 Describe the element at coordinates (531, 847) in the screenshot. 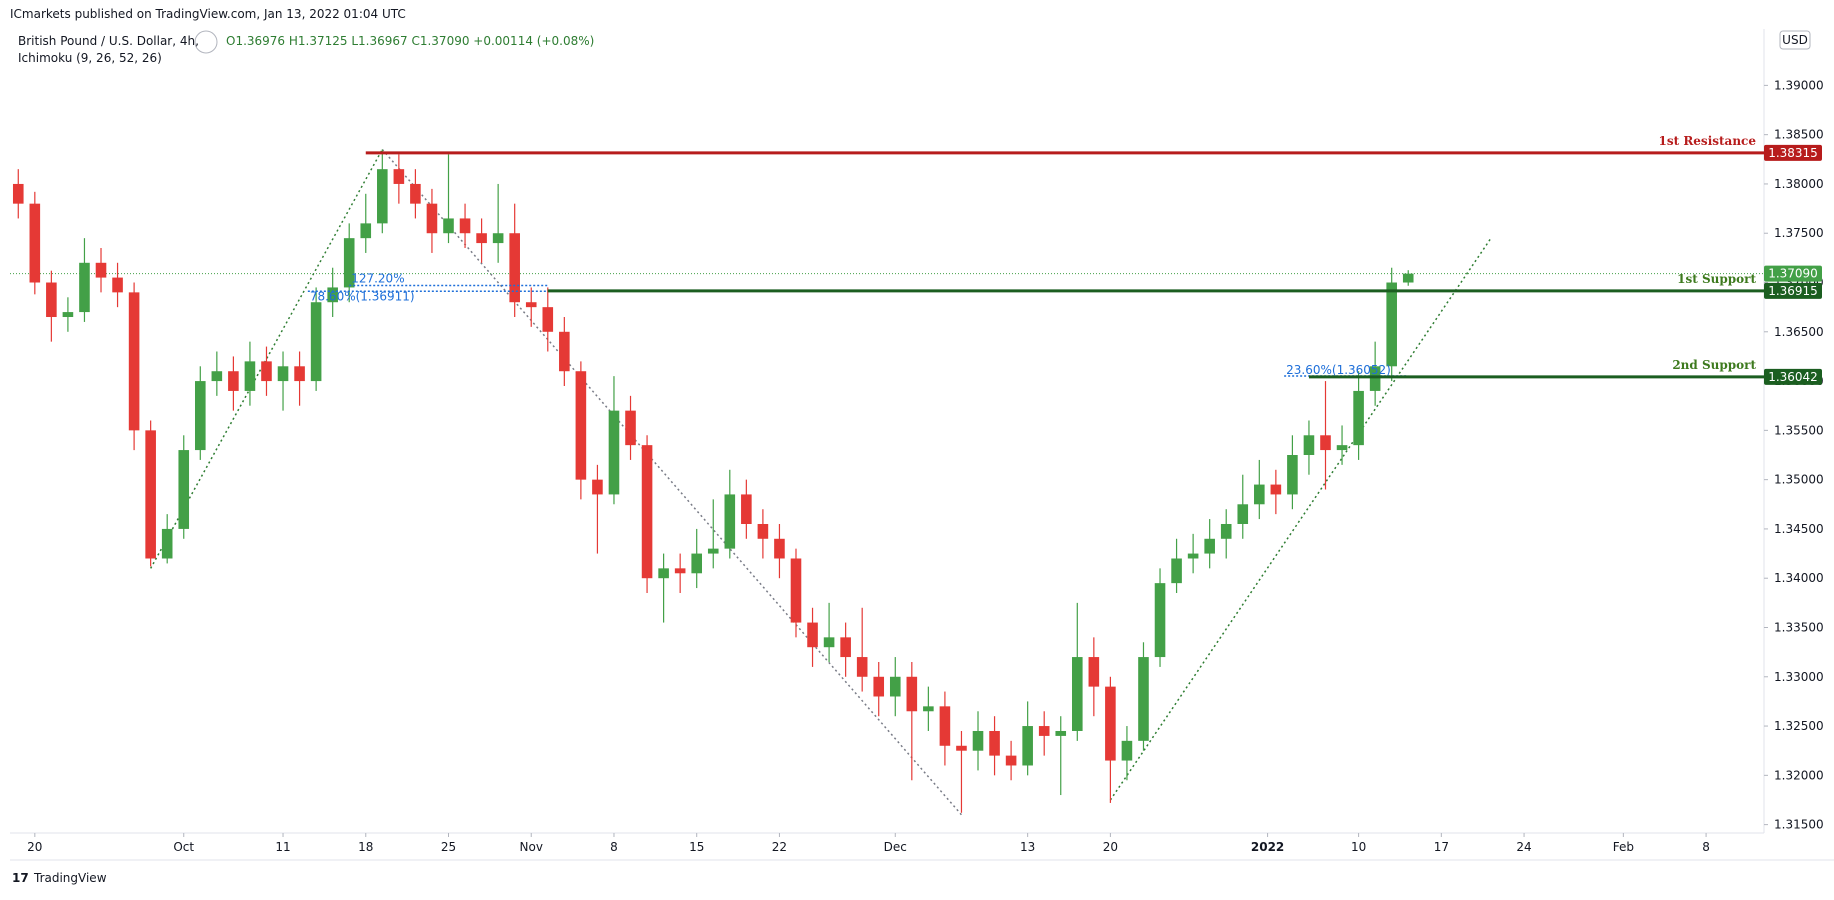

I see `x-tick-label: Nov` at that location.